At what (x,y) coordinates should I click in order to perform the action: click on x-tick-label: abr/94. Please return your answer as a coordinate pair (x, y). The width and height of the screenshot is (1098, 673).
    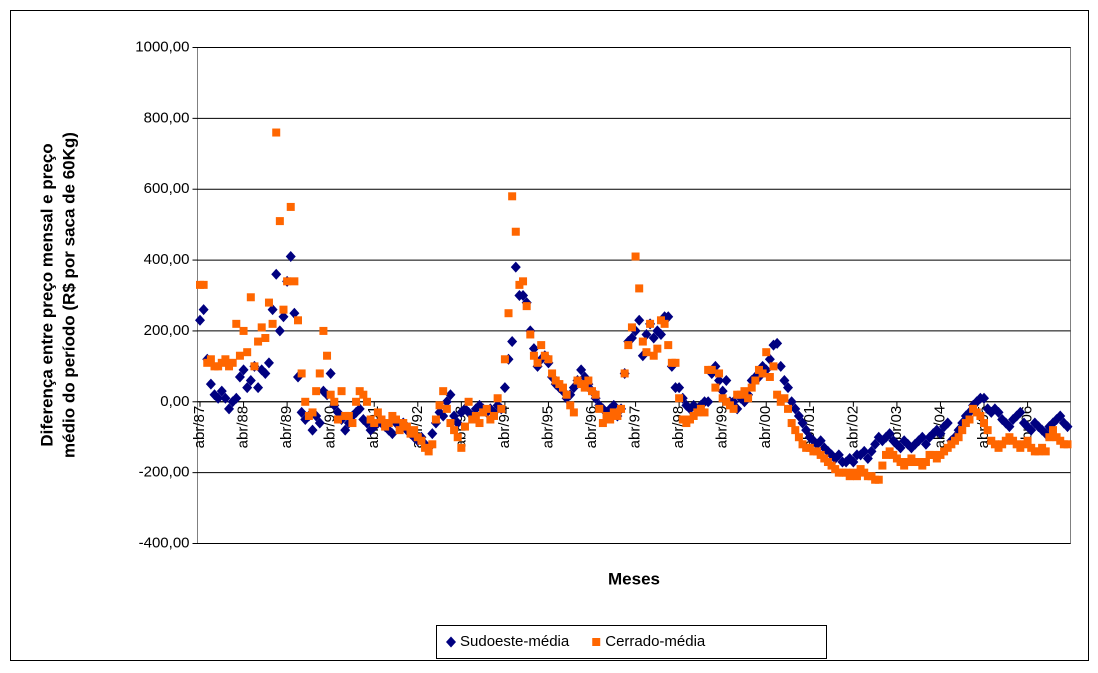
    Looking at the image, I should click on (504, 427).